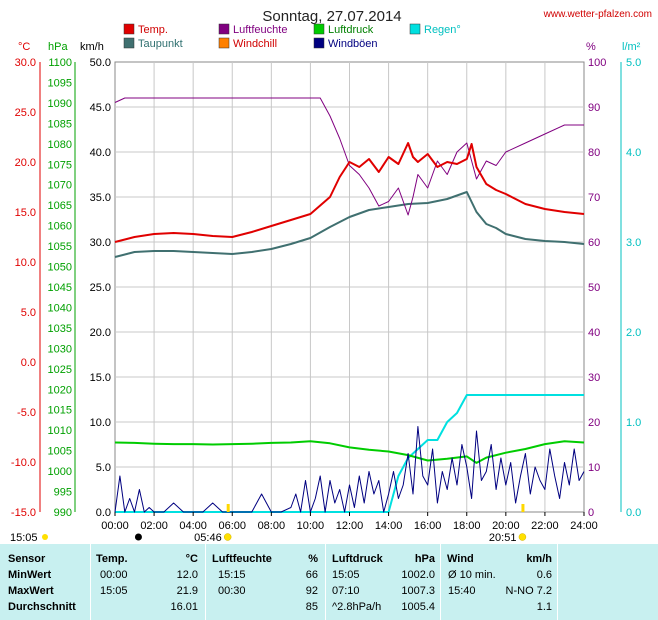  What do you see at coordinates (311, 591) in the screenshot?
I see `table-hum-value: 92` at bounding box center [311, 591].